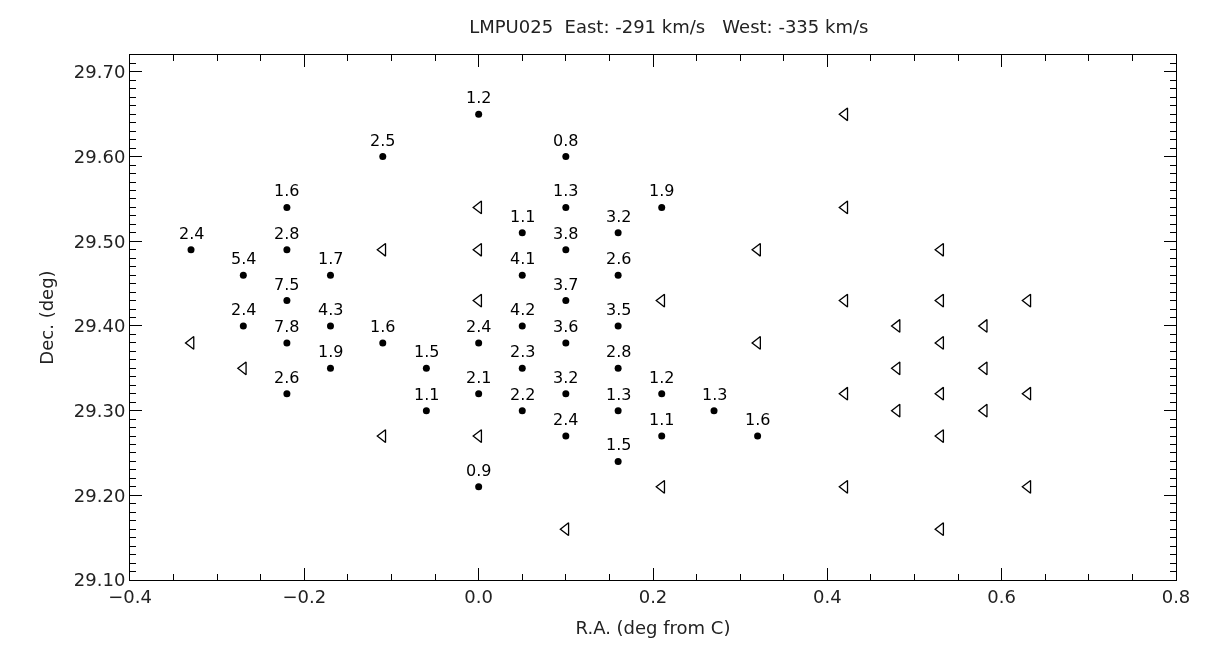 The height and width of the screenshot is (665, 1216). I want to click on annotation: 3.5, so click(619, 309).